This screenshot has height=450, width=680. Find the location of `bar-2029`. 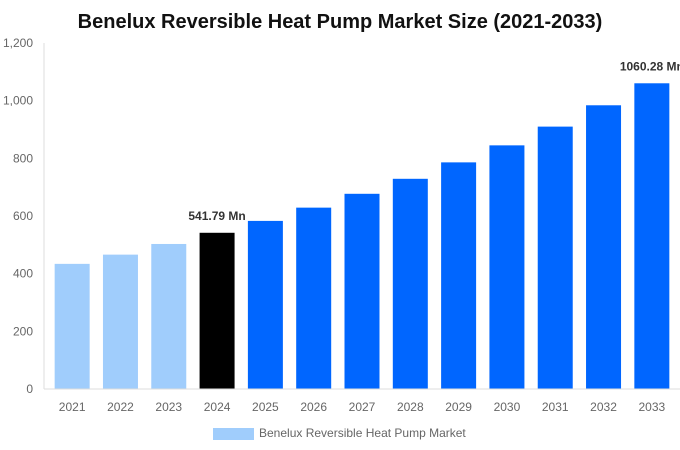

bar-2029 is located at coordinates (459, 275).